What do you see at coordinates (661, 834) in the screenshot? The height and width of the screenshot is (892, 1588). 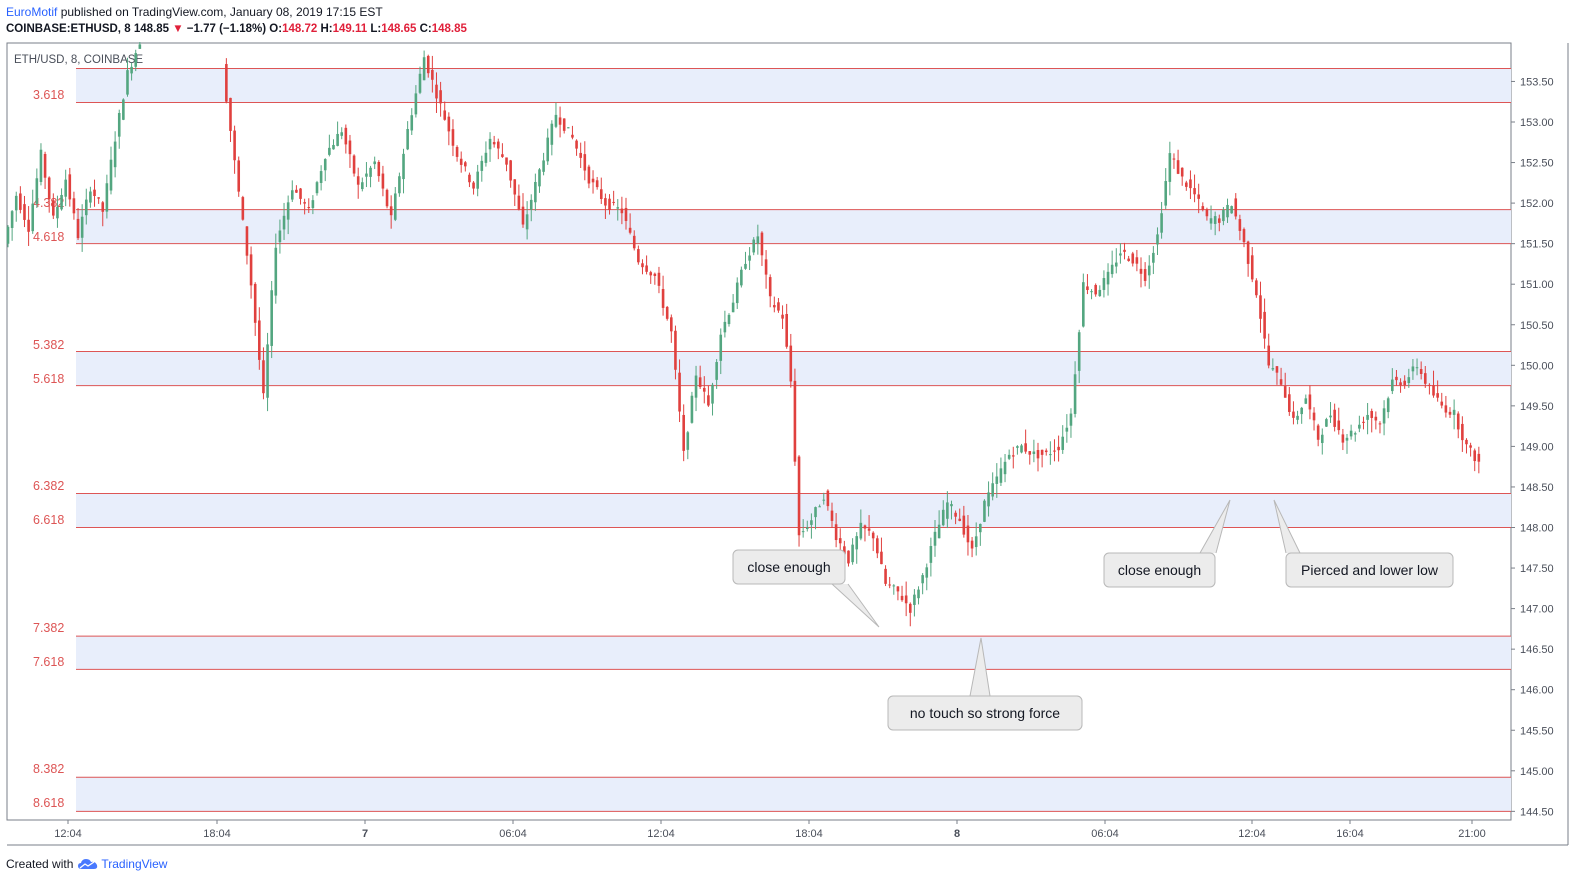 I see `x-tick-label: 12:04` at bounding box center [661, 834].